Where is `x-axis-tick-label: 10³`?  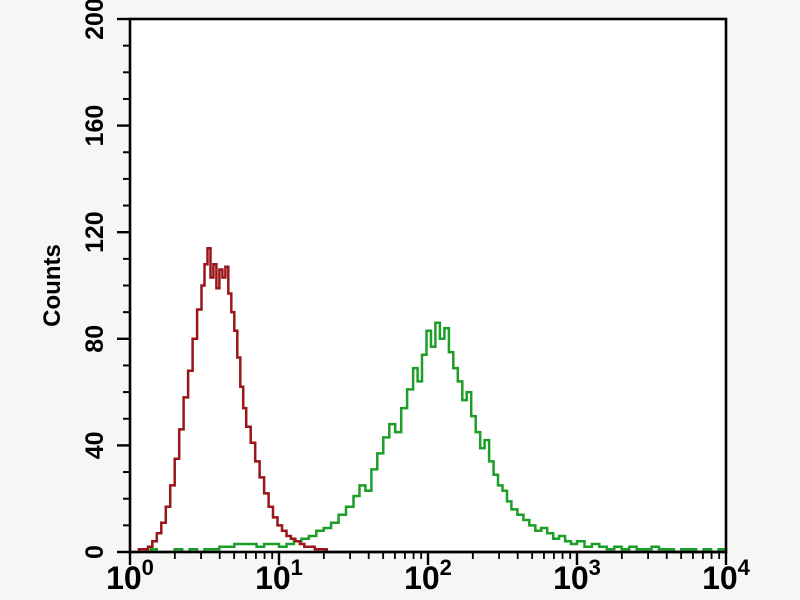
x-axis-tick-label: 10³ is located at coordinates (577, 575).